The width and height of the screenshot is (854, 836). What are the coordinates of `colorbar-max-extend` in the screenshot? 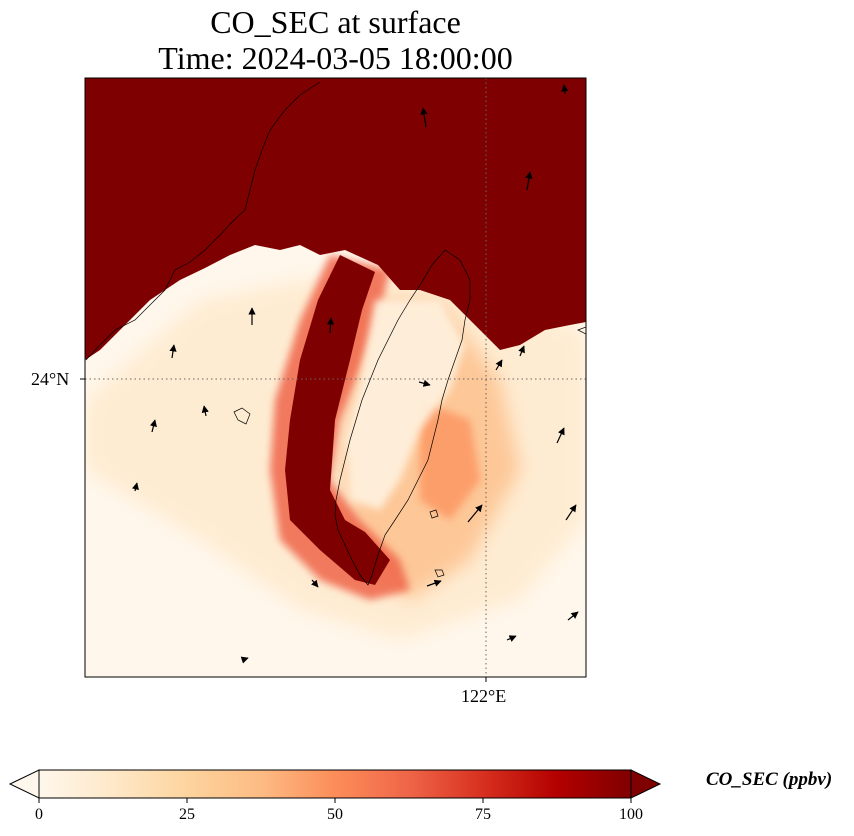 It's located at (646, 784).